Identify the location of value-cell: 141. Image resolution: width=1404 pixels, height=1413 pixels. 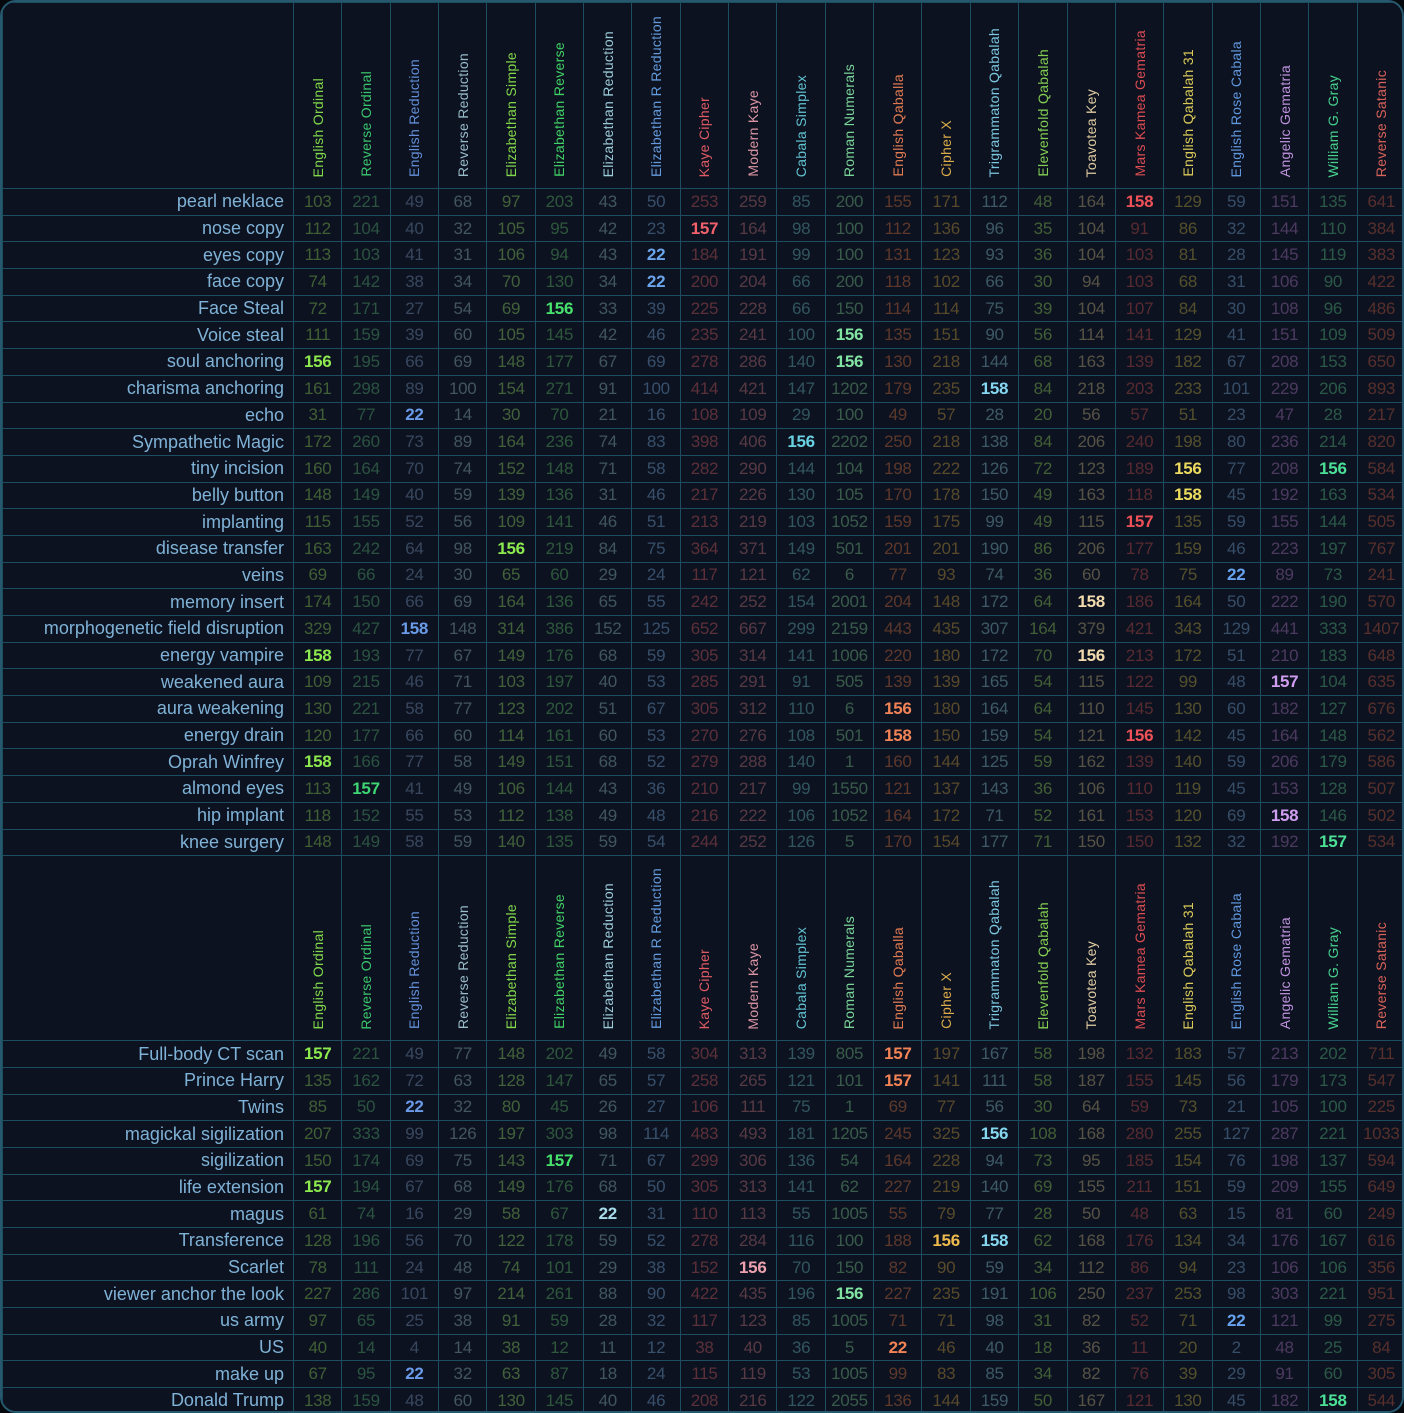
(801, 655).